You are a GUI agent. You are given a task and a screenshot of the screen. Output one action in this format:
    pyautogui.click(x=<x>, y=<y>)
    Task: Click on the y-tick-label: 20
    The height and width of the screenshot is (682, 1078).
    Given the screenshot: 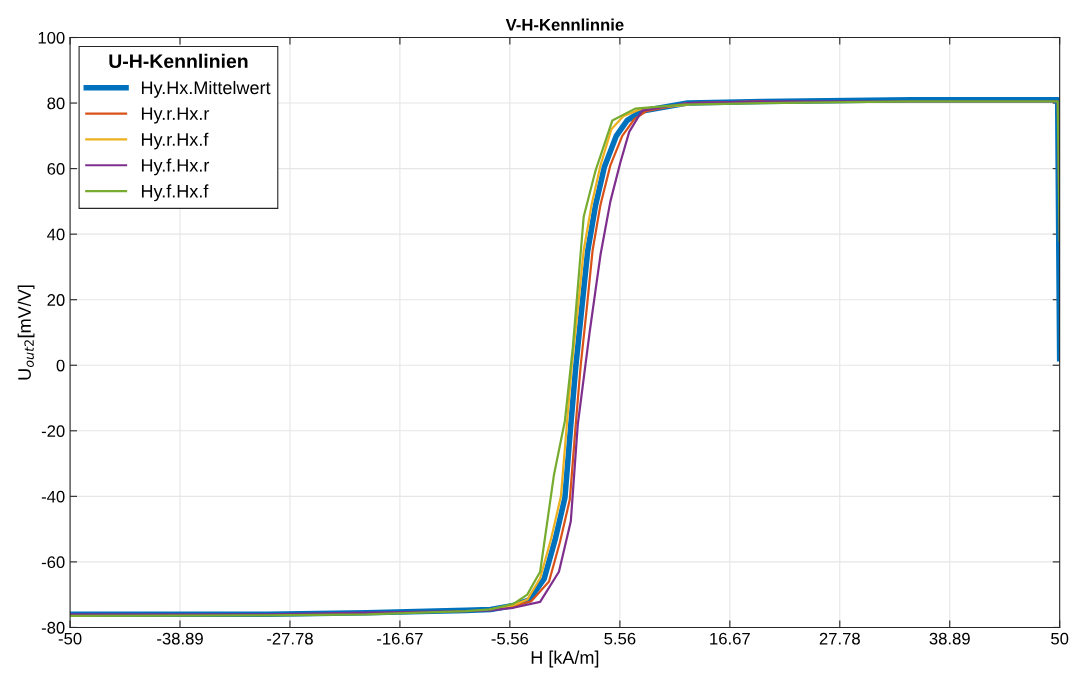 What is the action you would take?
    pyautogui.click(x=56, y=300)
    